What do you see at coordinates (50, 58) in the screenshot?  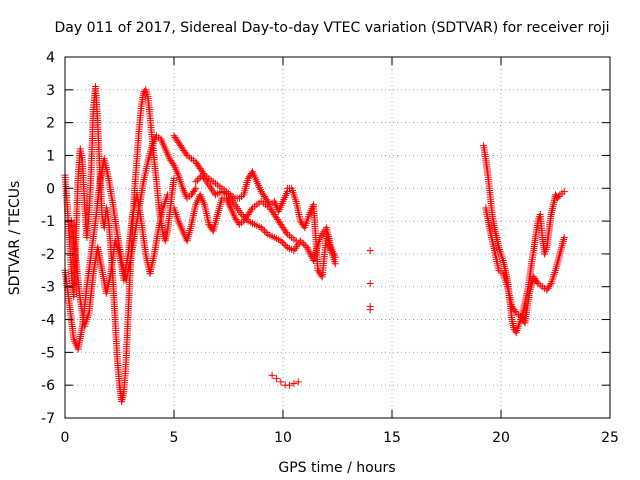 I see `y-tick-label: 4` at bounding box center [50, 58].